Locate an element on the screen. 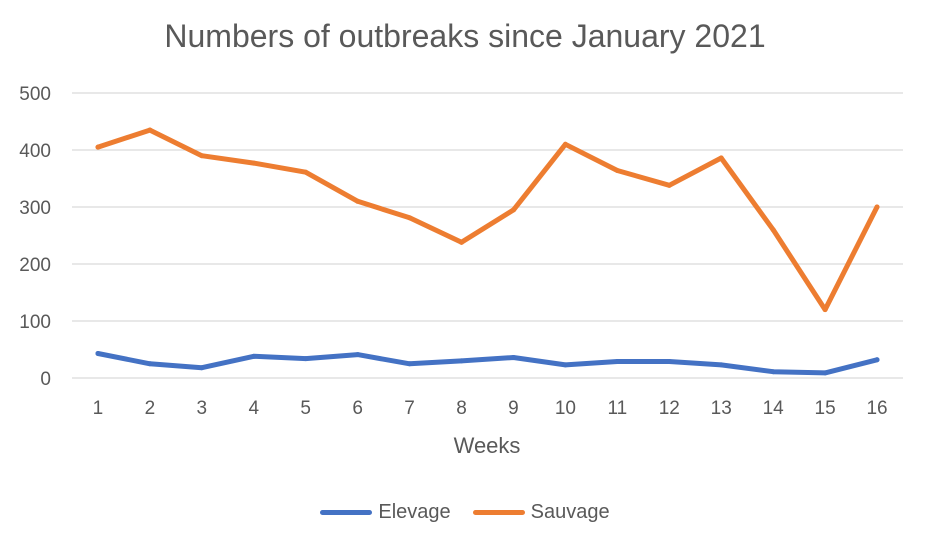 This screenshot has width=930, height=548. legend-item-sauvage: Sauvage is located at coordinates (541, 512).